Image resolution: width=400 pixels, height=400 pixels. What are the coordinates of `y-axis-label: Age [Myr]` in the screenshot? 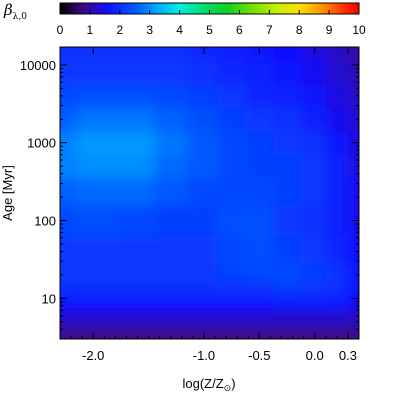 It's located at (7, 193).